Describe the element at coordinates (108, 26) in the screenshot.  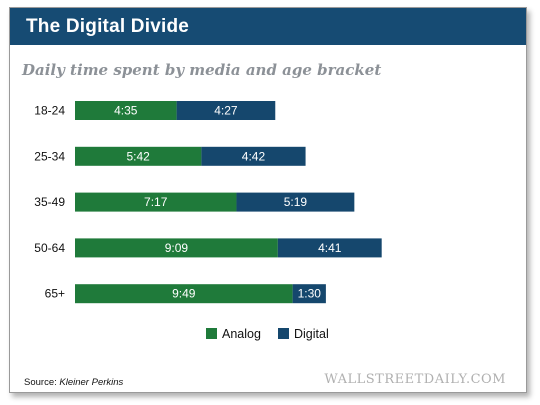
I see `chart-header-title: The Digital Divide` at that location.